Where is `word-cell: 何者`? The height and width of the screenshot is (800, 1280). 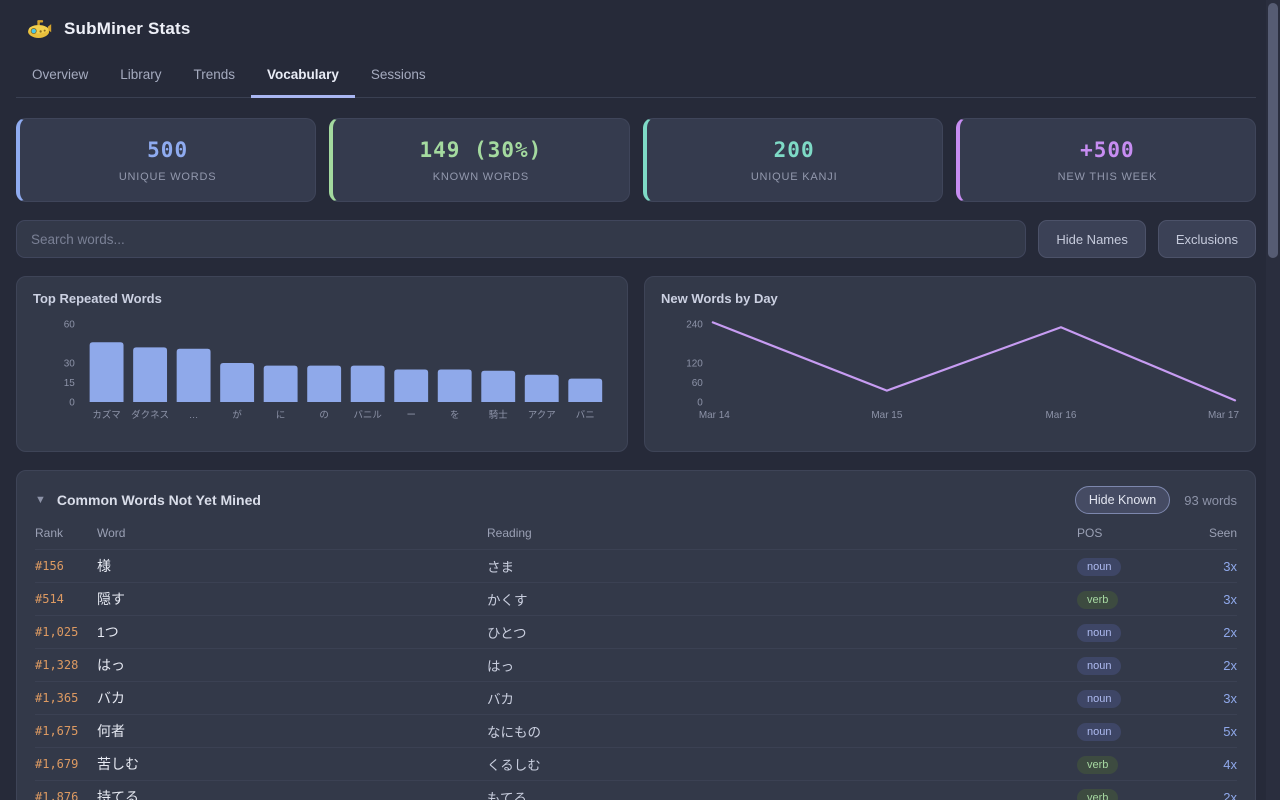
word-cell: 何者 is located at coordinates (111, 731).